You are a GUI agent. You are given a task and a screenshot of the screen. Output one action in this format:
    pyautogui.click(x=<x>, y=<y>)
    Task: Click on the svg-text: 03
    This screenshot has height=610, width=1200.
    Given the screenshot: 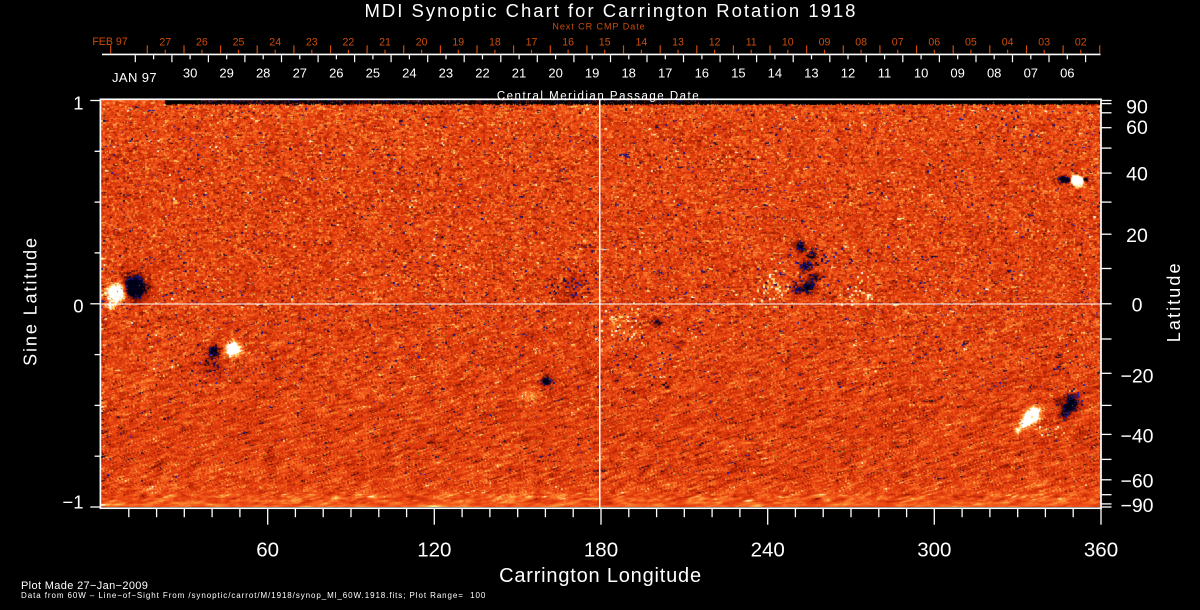 What is the action you would take?
    pyautogui.click(x=1044, y=43)
    